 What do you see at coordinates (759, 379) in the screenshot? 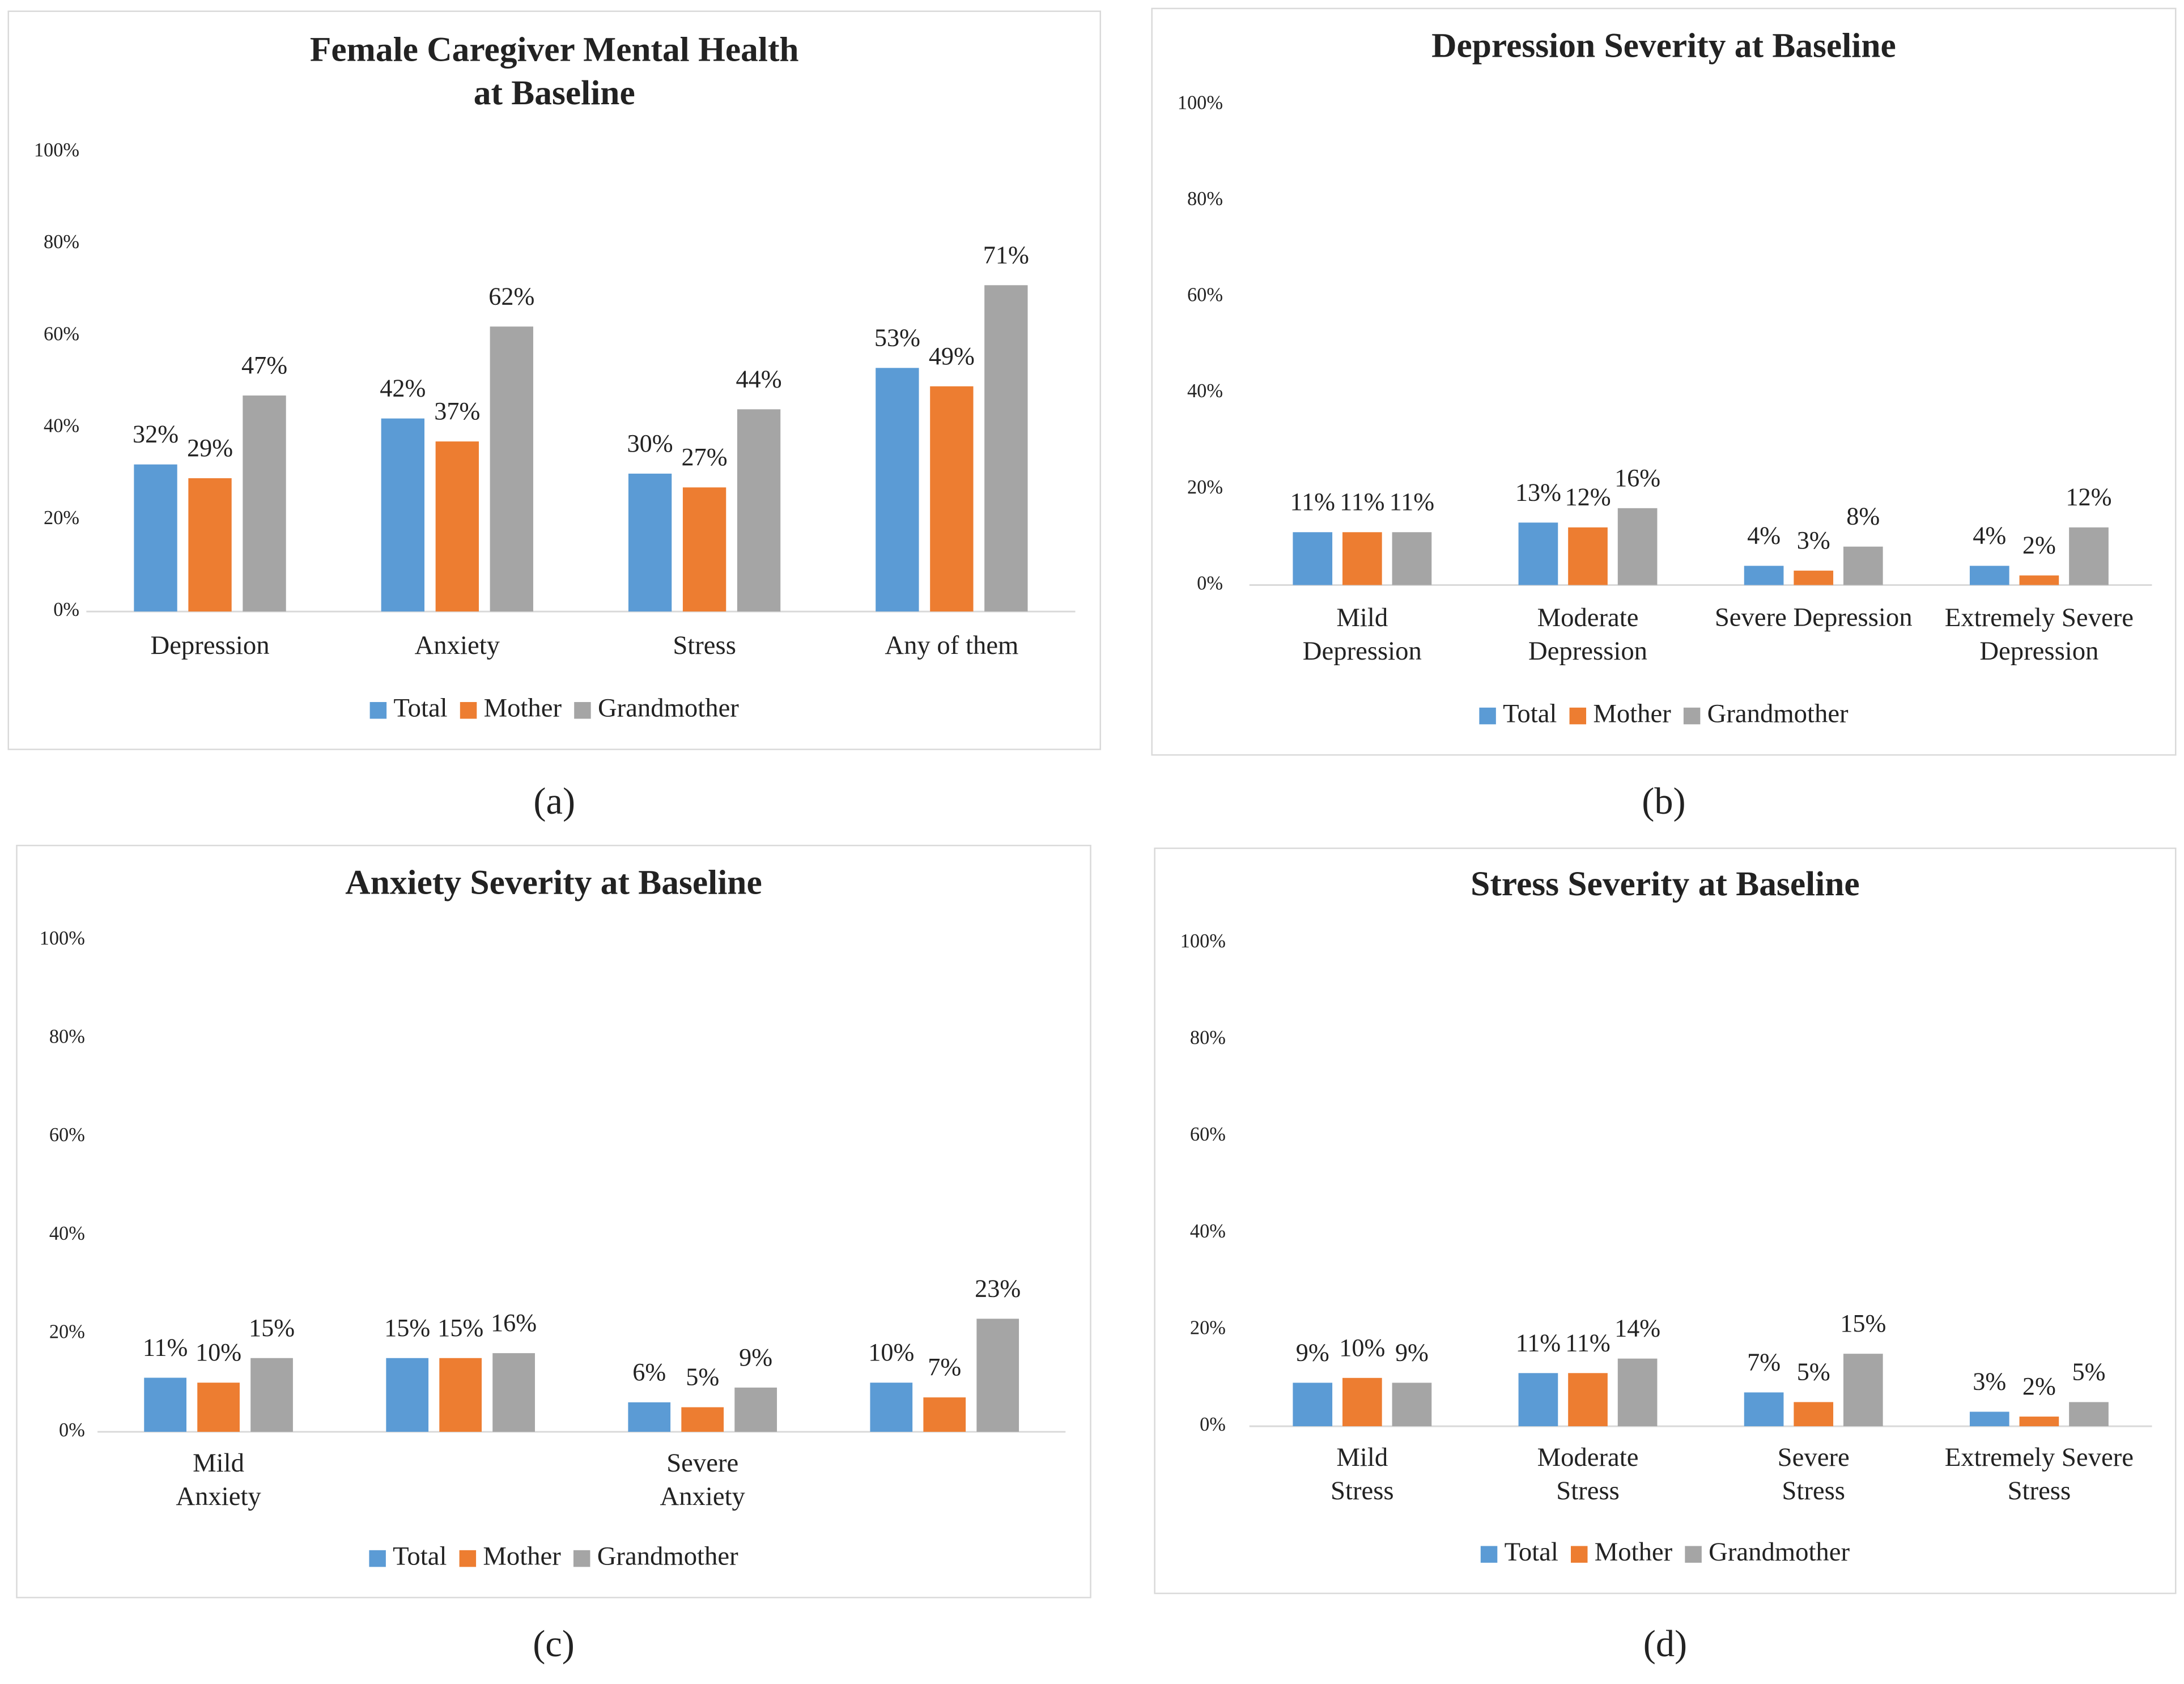
I see `data-label: 44%` at bounding box center [759, 379].